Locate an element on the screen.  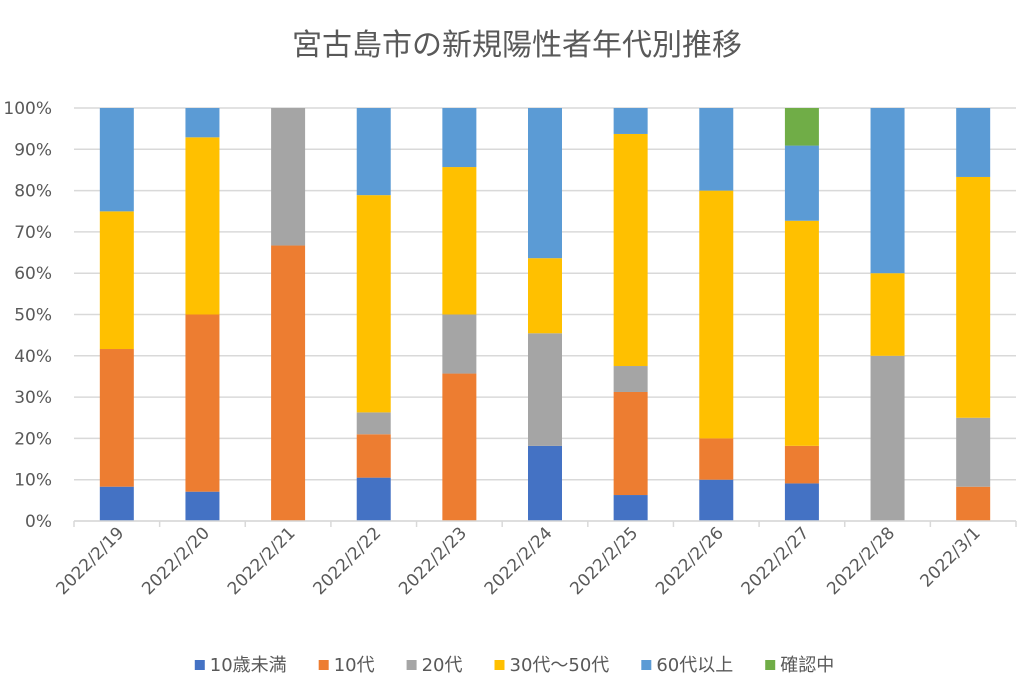
legend-label: 10代 is located at coordinates (354, 665).